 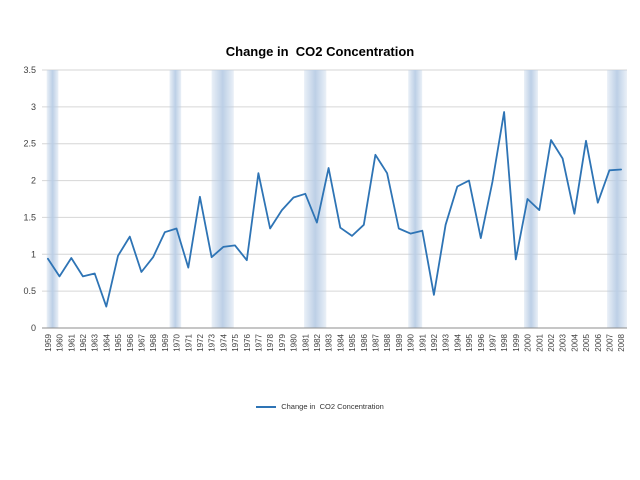 What do you see at coordinates (106, 342) in the screenshot?
I see `x-tick-label: 1964` at bounding box center [106, 342].